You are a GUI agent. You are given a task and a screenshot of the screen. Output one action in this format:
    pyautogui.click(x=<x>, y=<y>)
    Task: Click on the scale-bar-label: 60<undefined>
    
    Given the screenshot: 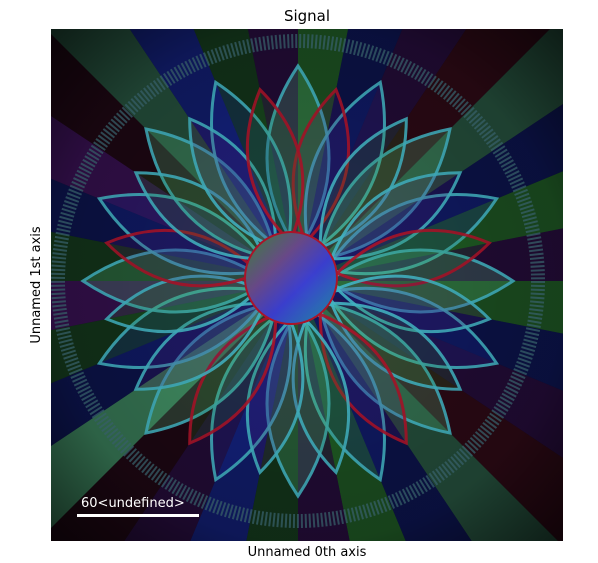 What is the action you would take?
    pyautogui.click(x=133, y=504)
    